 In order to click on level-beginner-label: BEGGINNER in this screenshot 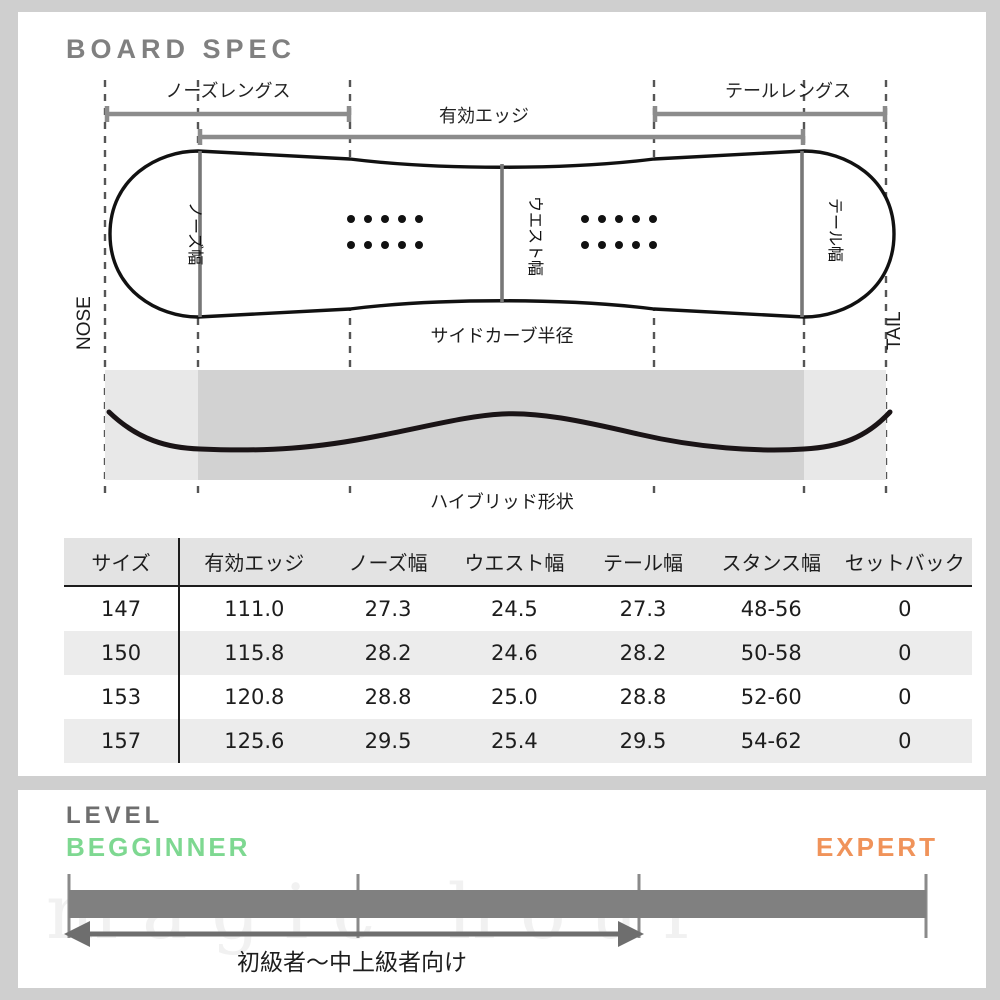, I will do `click(158, 847)`.